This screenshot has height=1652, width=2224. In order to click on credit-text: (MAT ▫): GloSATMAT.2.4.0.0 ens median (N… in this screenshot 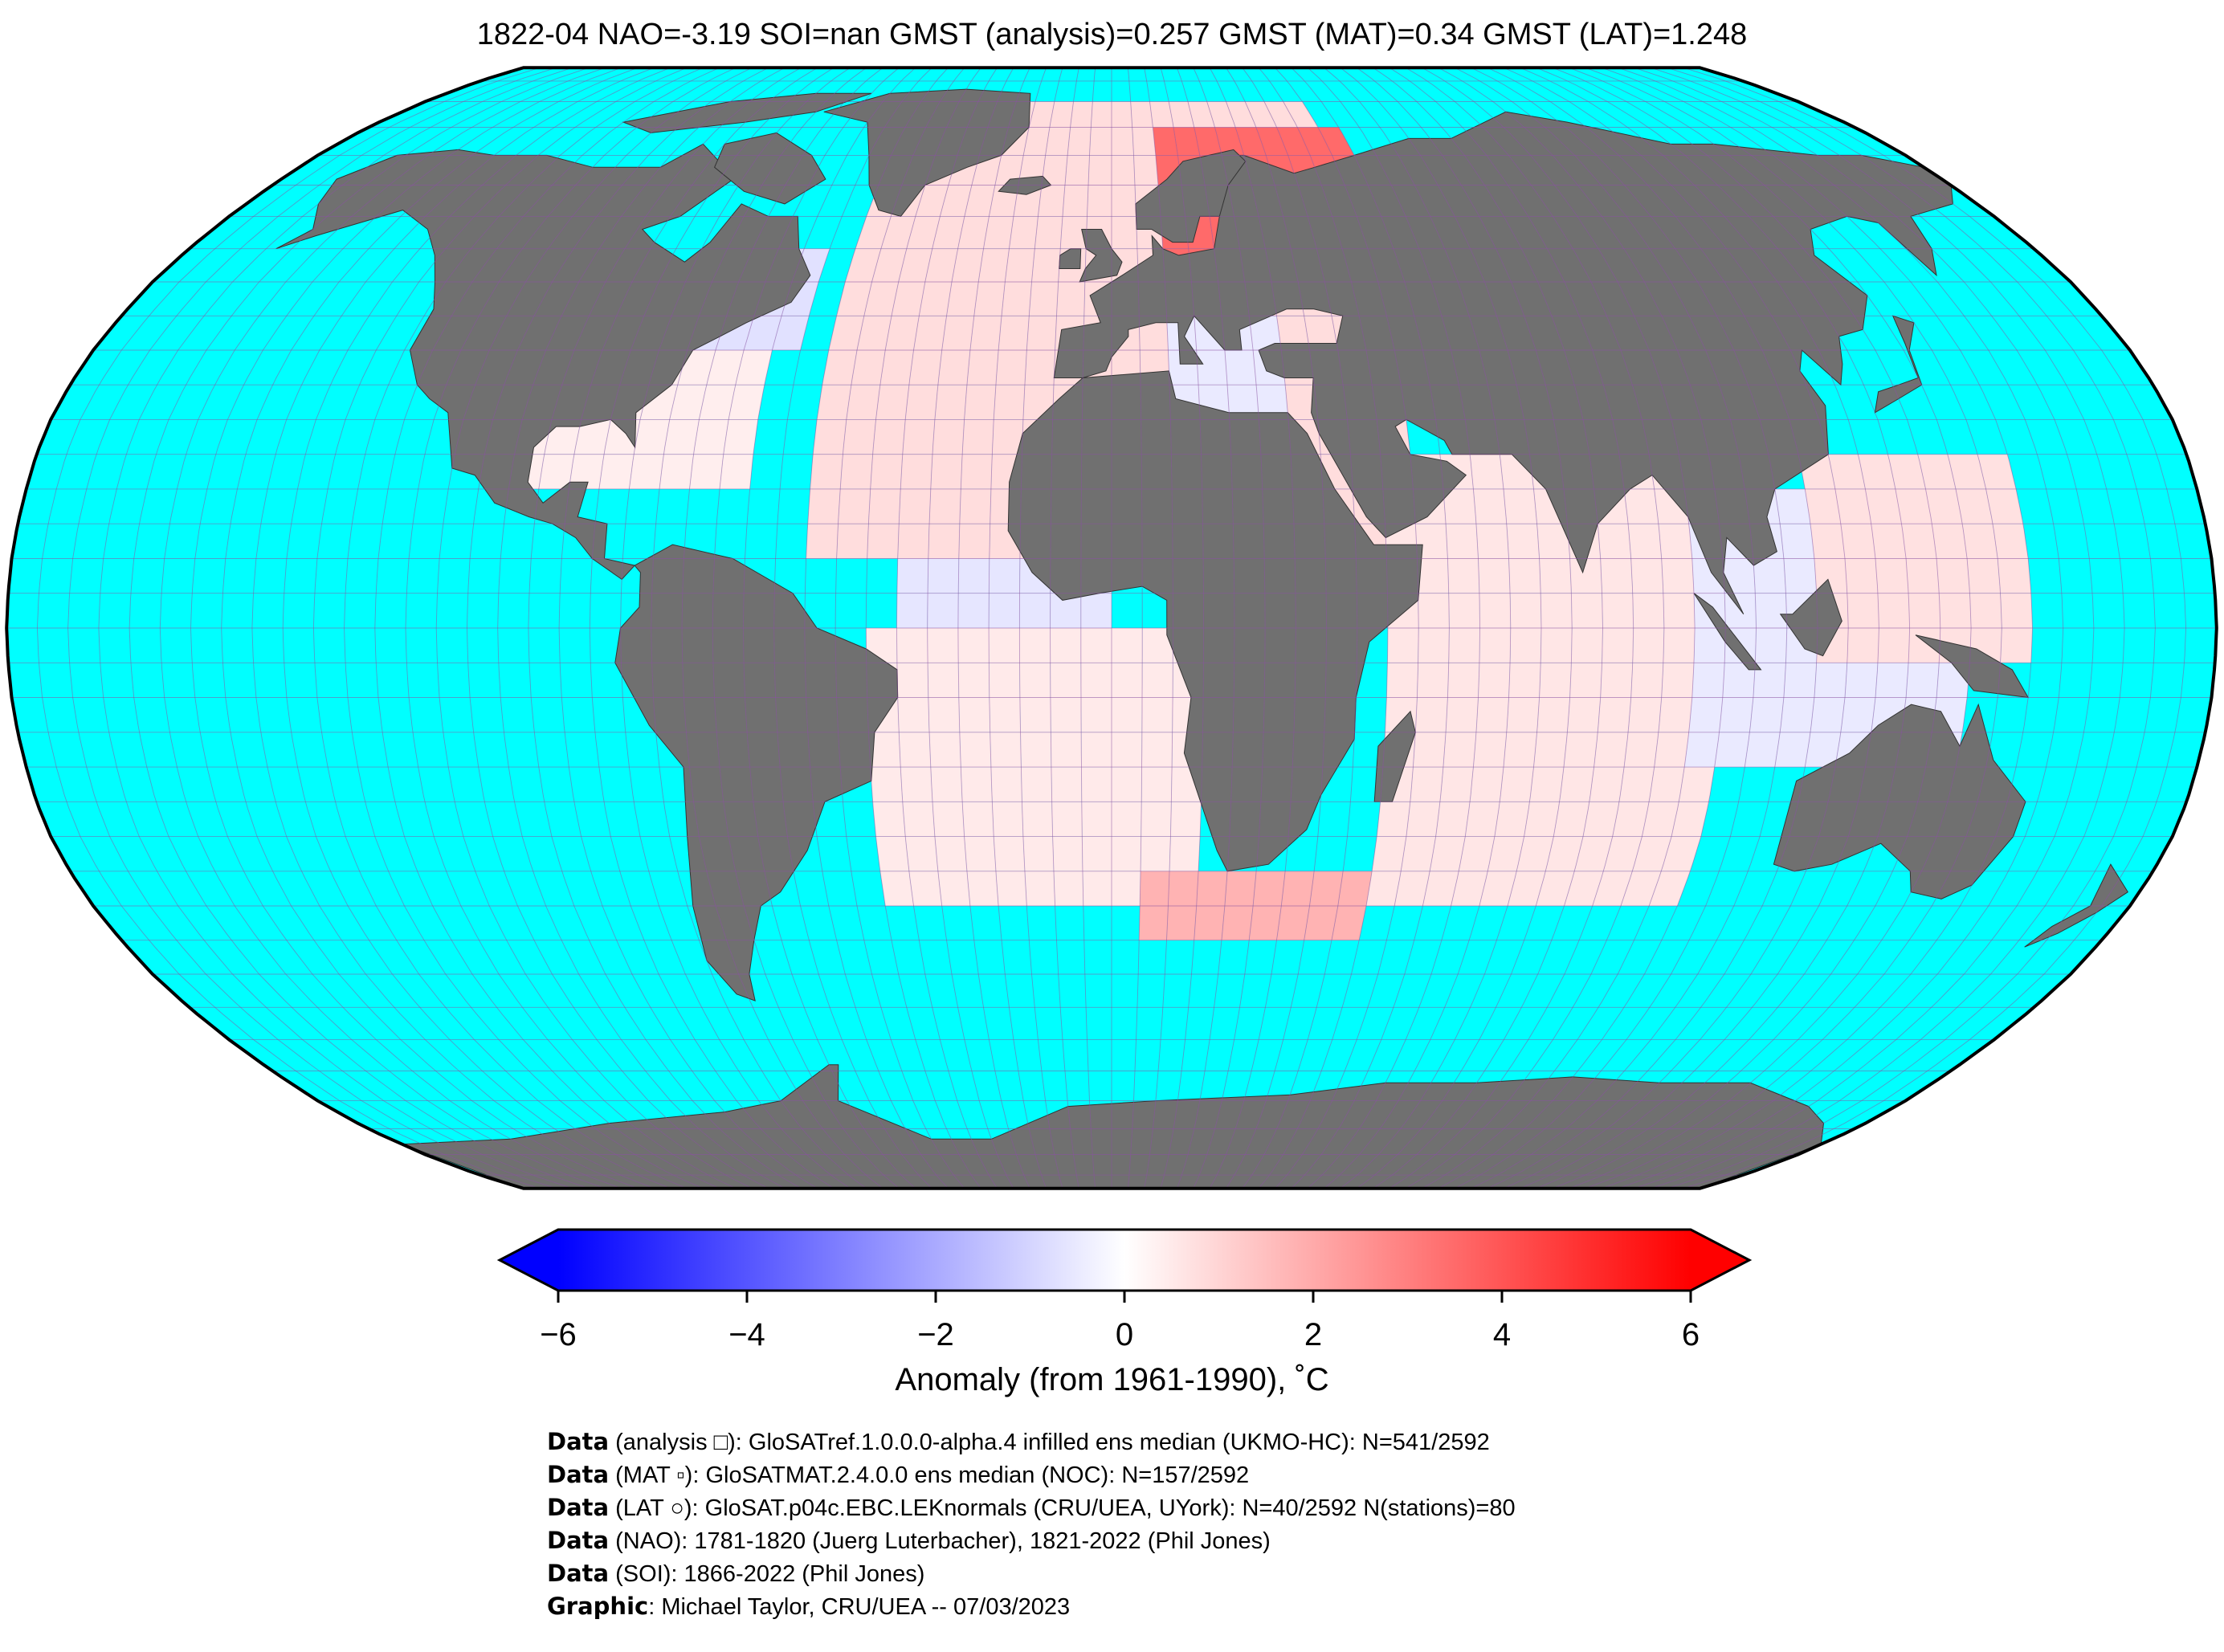, I will do `click(929, 1475)`.